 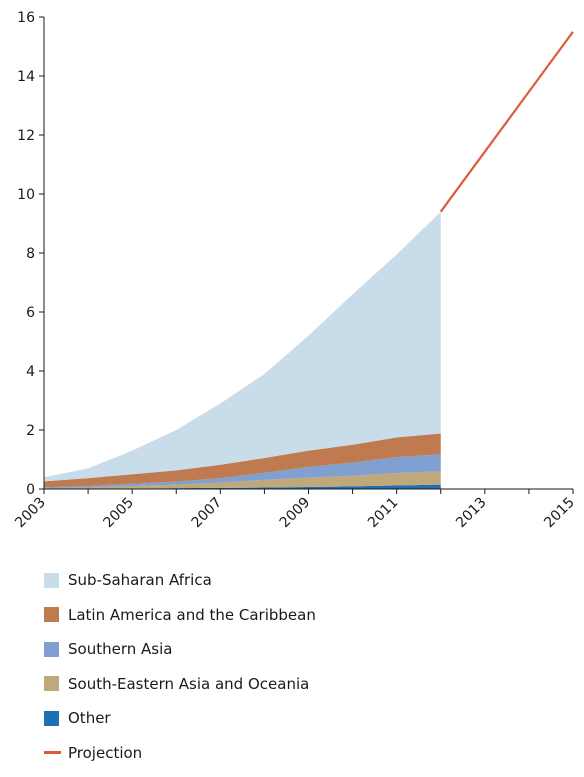 I want to click on x-tick-label: 2007, so click(x=207, y=513).